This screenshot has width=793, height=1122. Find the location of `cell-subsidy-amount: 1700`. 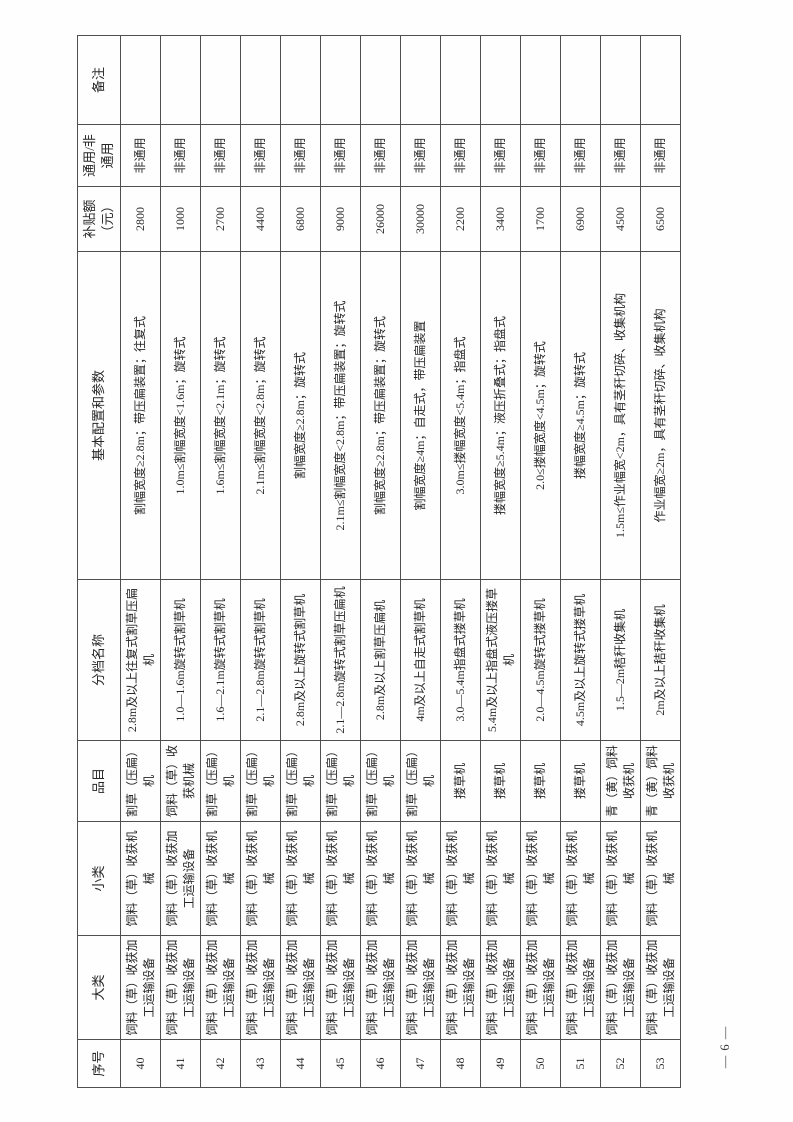

cell-subsidy-amount: 1700 is located at coordinates (540, 219).